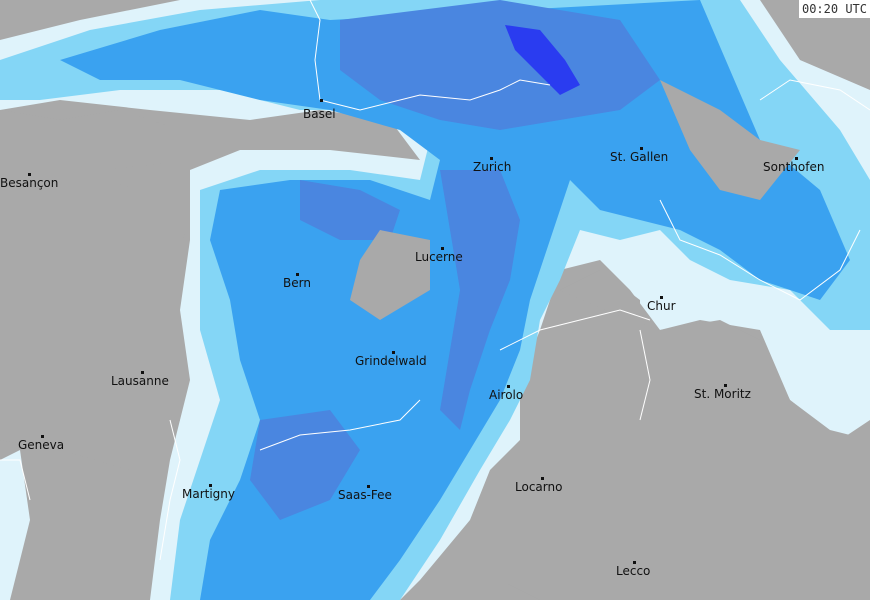 This screenshot has height=600, width=870. Describe the element at coordinates (319, 114) in the screenshot. I see `city-label-basel: Basel` at that location.